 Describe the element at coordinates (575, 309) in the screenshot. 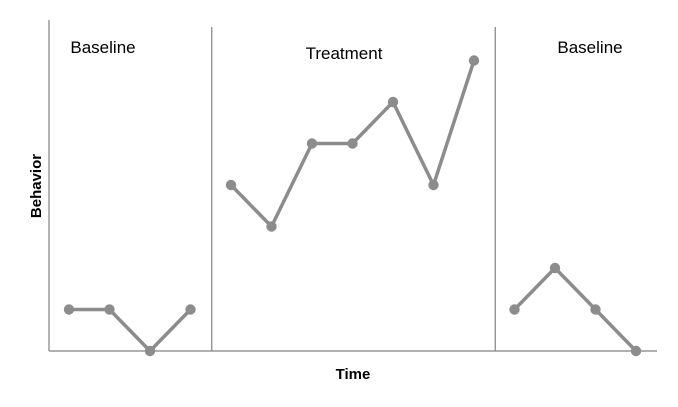

I see `phase-3-line` at that location.